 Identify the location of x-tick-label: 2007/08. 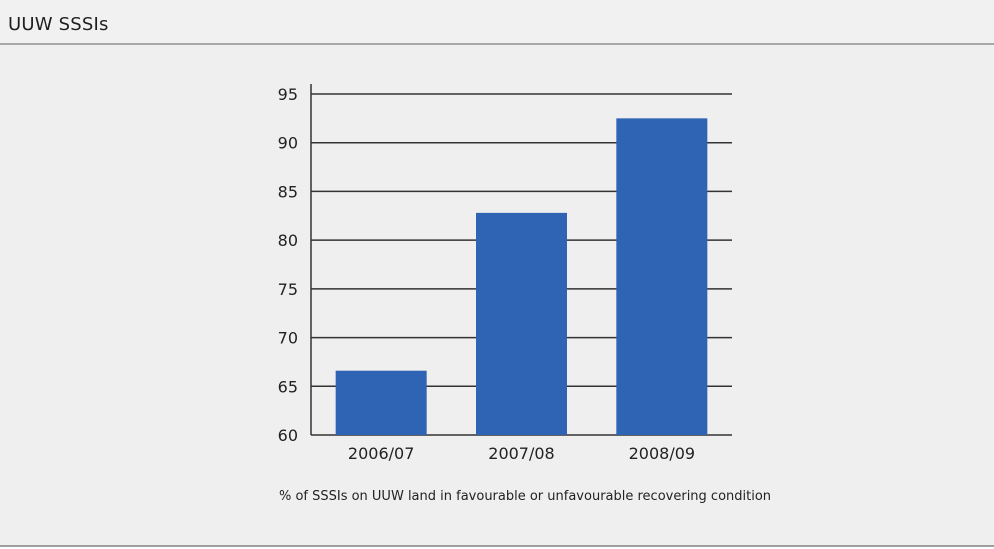
(521, 453).